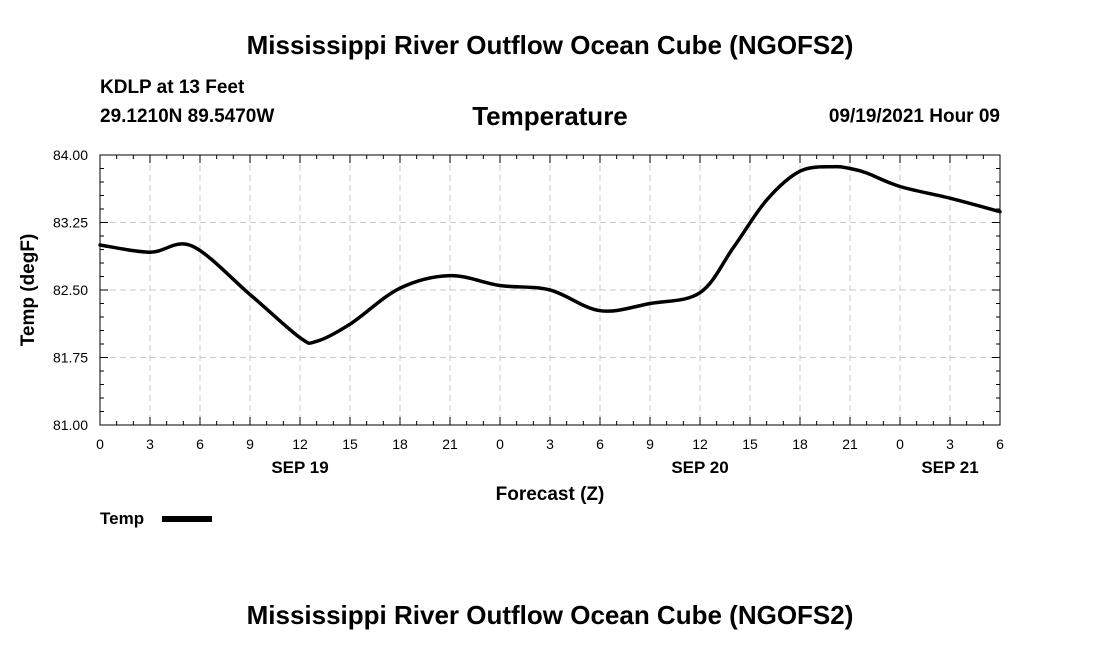 The height and width of the screenshot is (650, 1100). I want to click on y-tick-label: 81.00, so click(70, 425).